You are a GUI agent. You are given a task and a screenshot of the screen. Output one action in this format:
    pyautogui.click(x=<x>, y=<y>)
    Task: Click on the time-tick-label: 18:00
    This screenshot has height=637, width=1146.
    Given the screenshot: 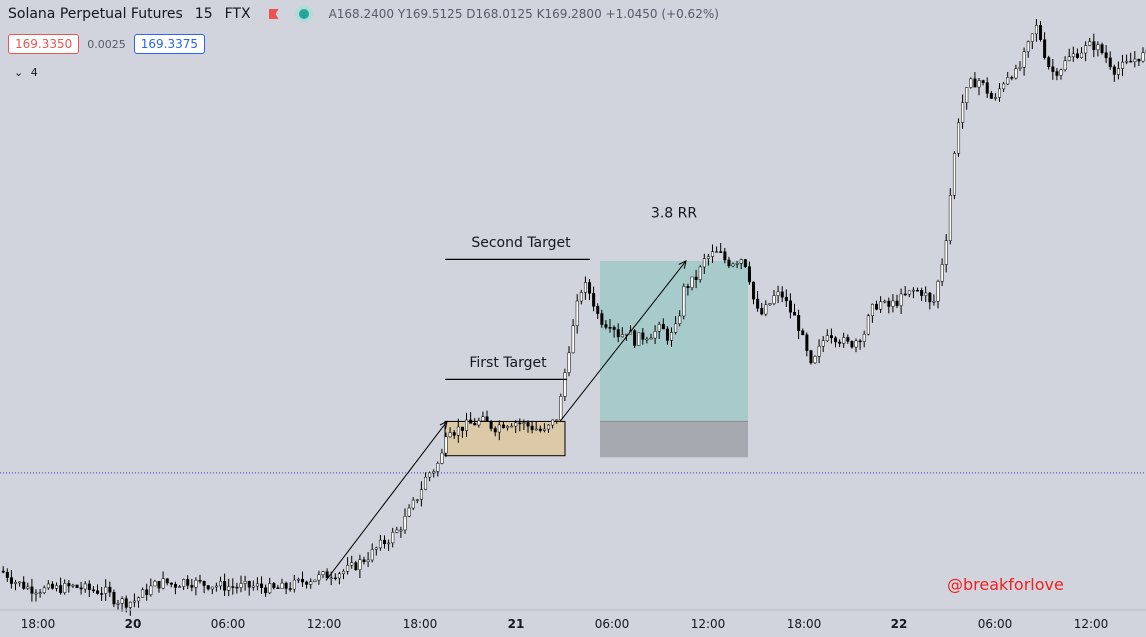 What is the action you would take?
    pyautogui.click(x=804, y=624)
    